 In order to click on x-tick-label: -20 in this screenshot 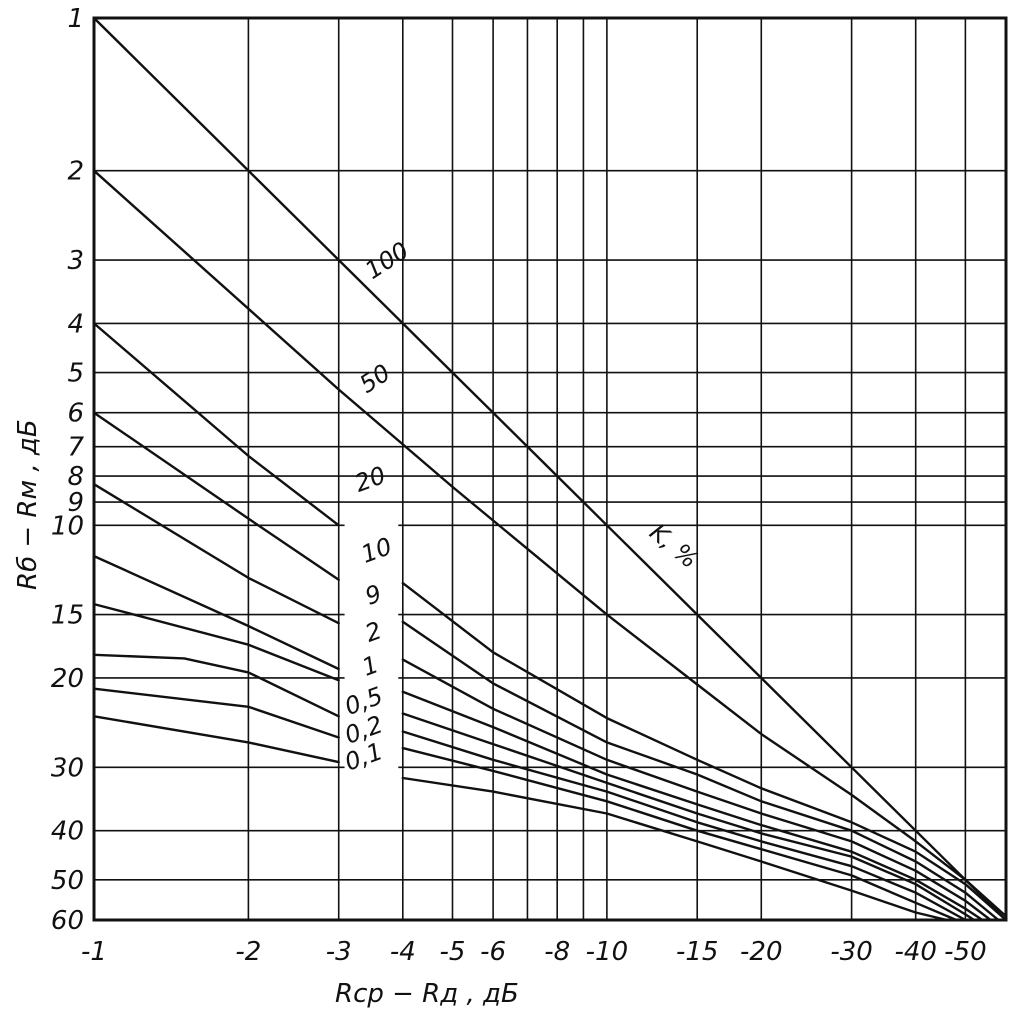, I will do `click(761, 952)`.